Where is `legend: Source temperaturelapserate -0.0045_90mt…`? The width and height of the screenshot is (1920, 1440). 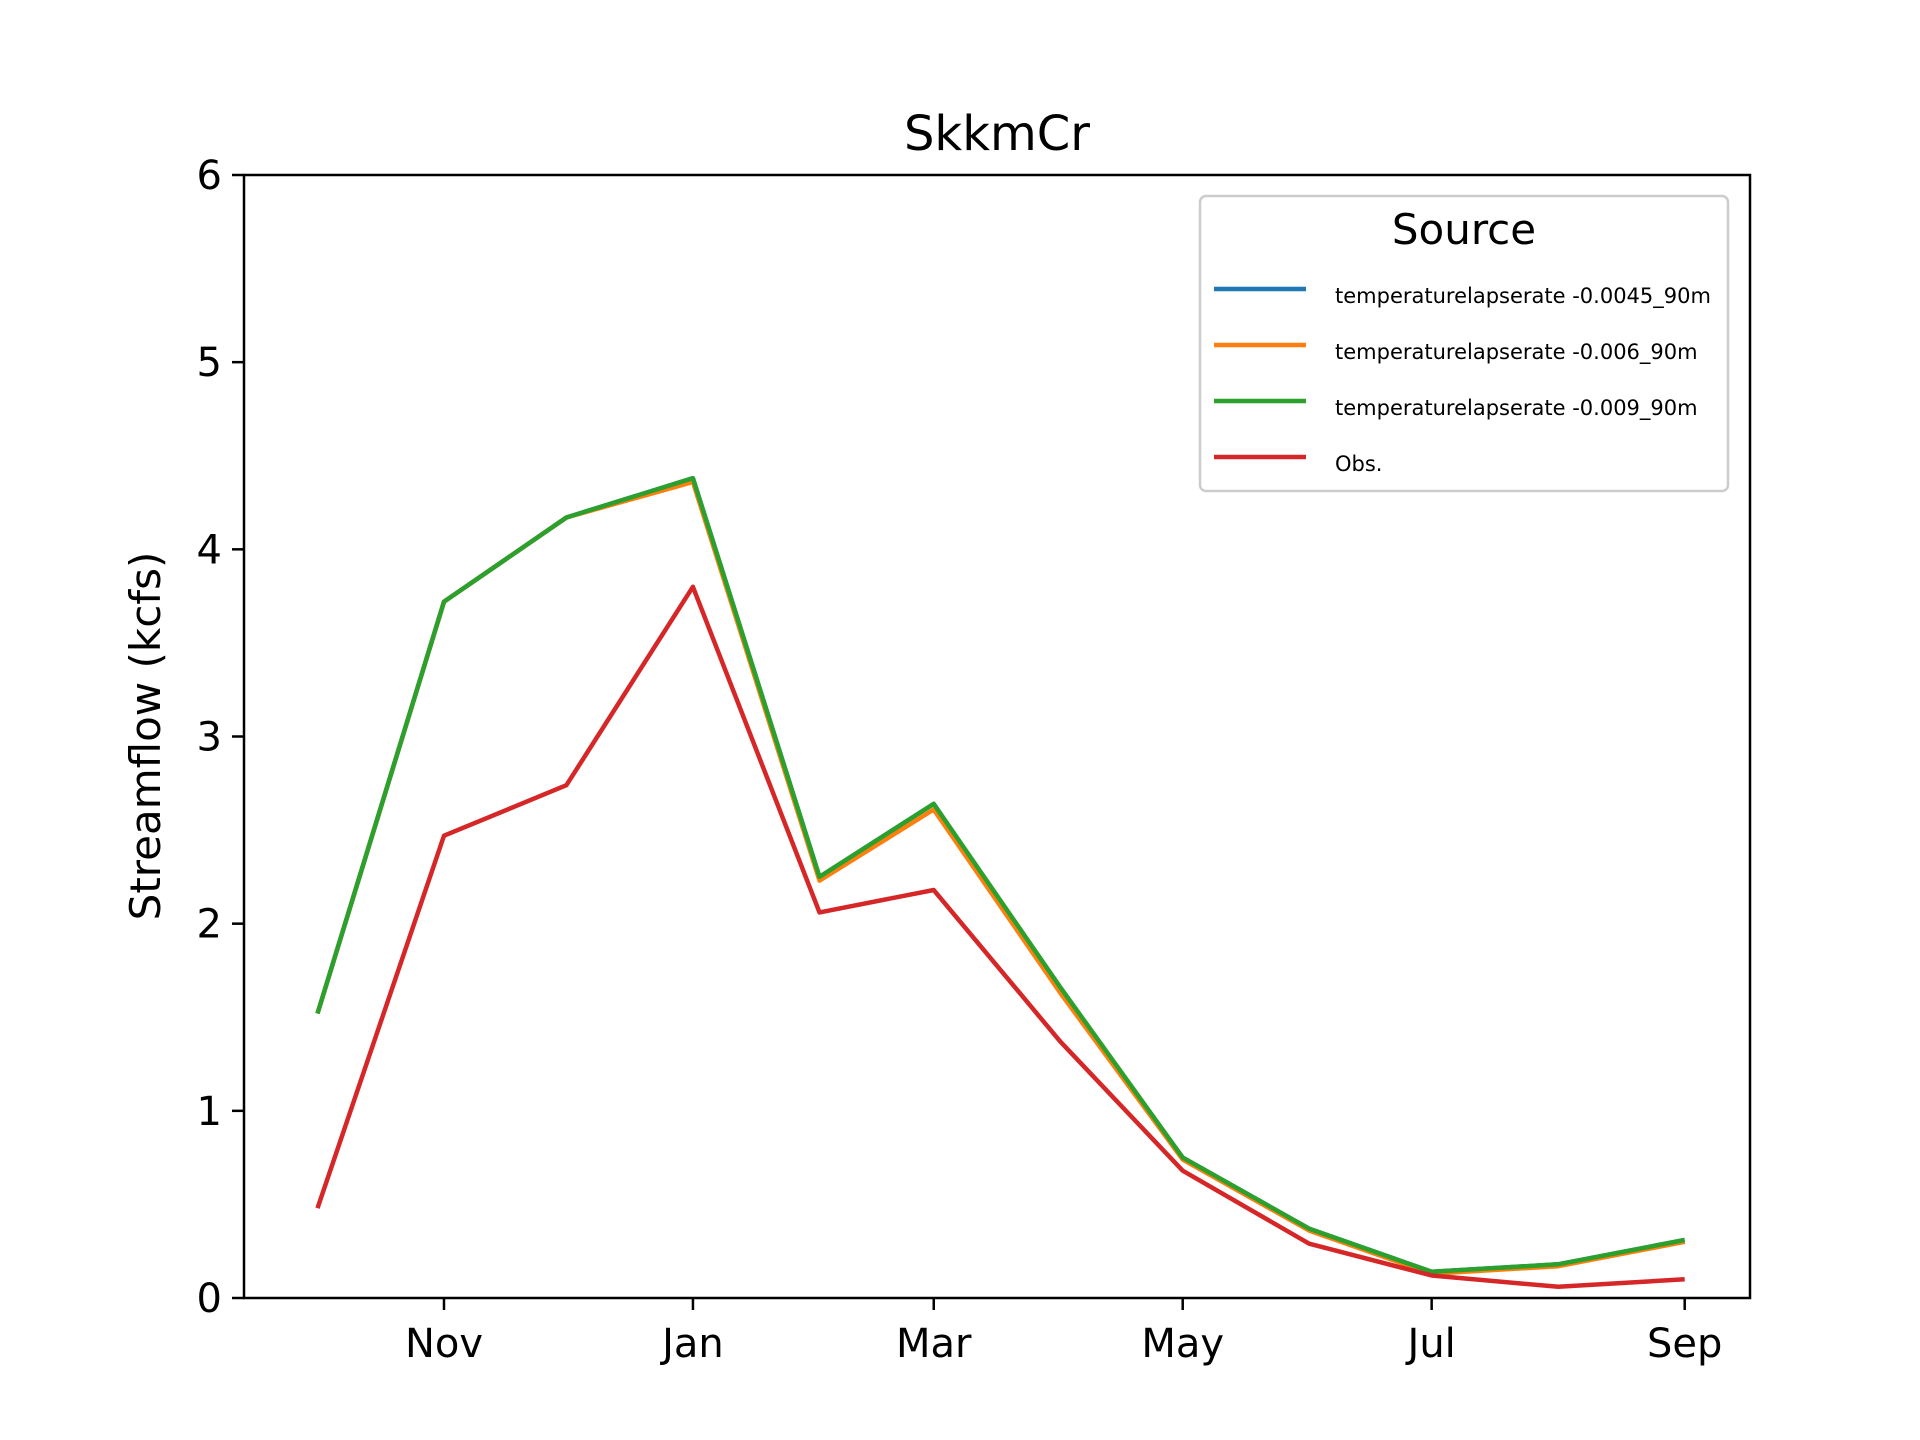
legend: Source temperaturelapserate -0.0045_90mt… is located at coordinates (1464, 343).